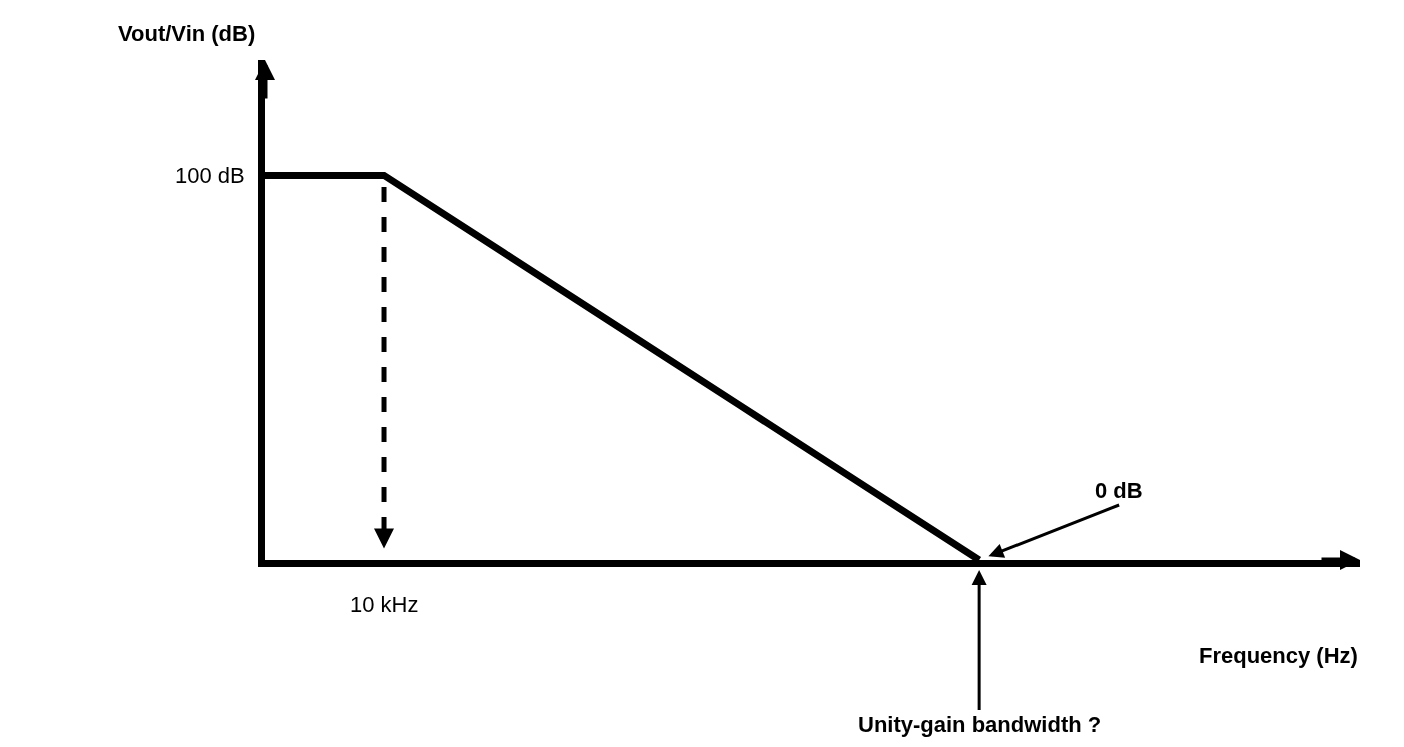 The width and height of the screenshot is (1404, 747). Describe the element at coordinates (980, 648) in the screenshot. I see `picture-arrow-up: Unity-gain bandwidth ?` at that location.